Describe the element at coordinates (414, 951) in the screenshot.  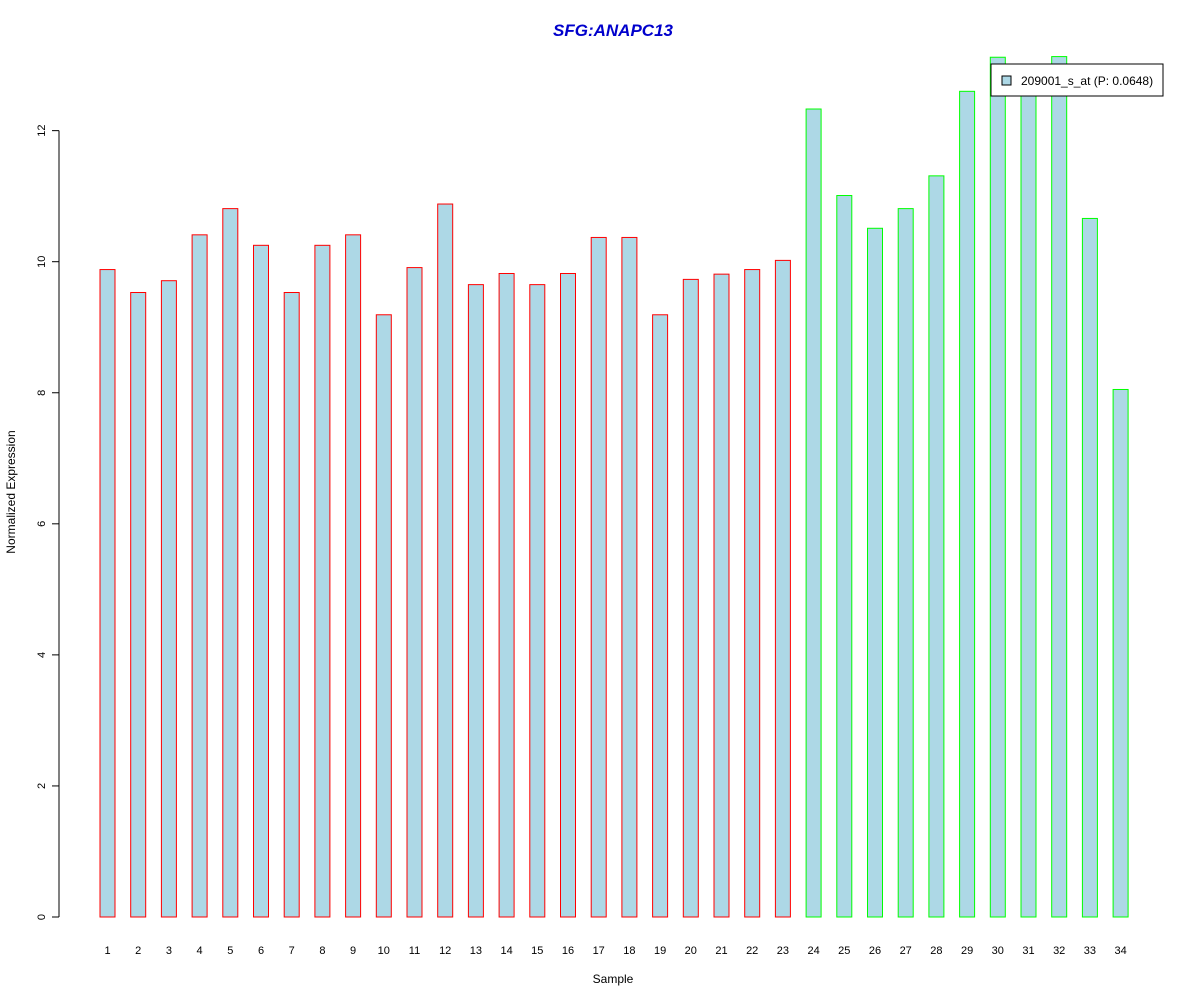
I see `x-tick-label: 11` at that location.